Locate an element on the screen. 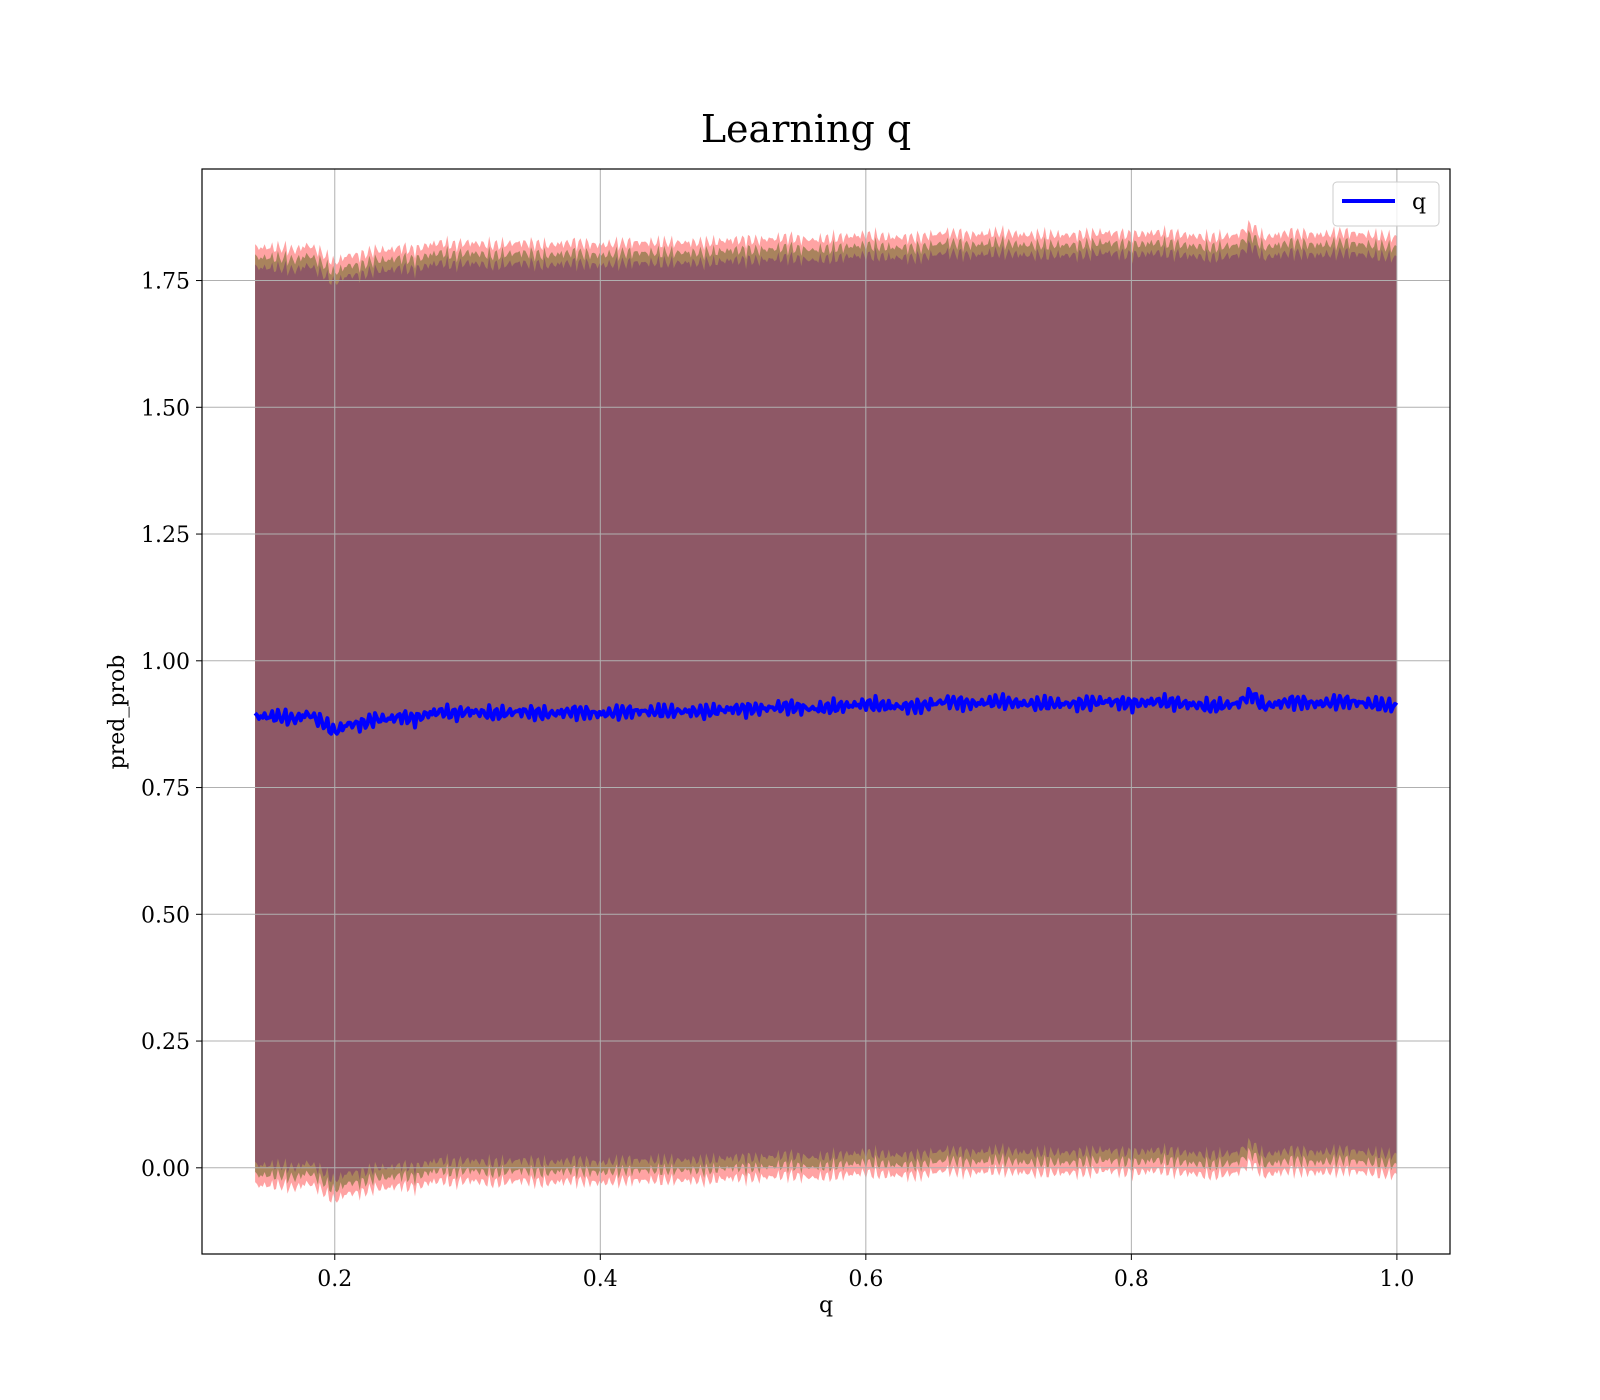 The image size is (1600, 1400). series-line-q is located at coordinates (826, 711).